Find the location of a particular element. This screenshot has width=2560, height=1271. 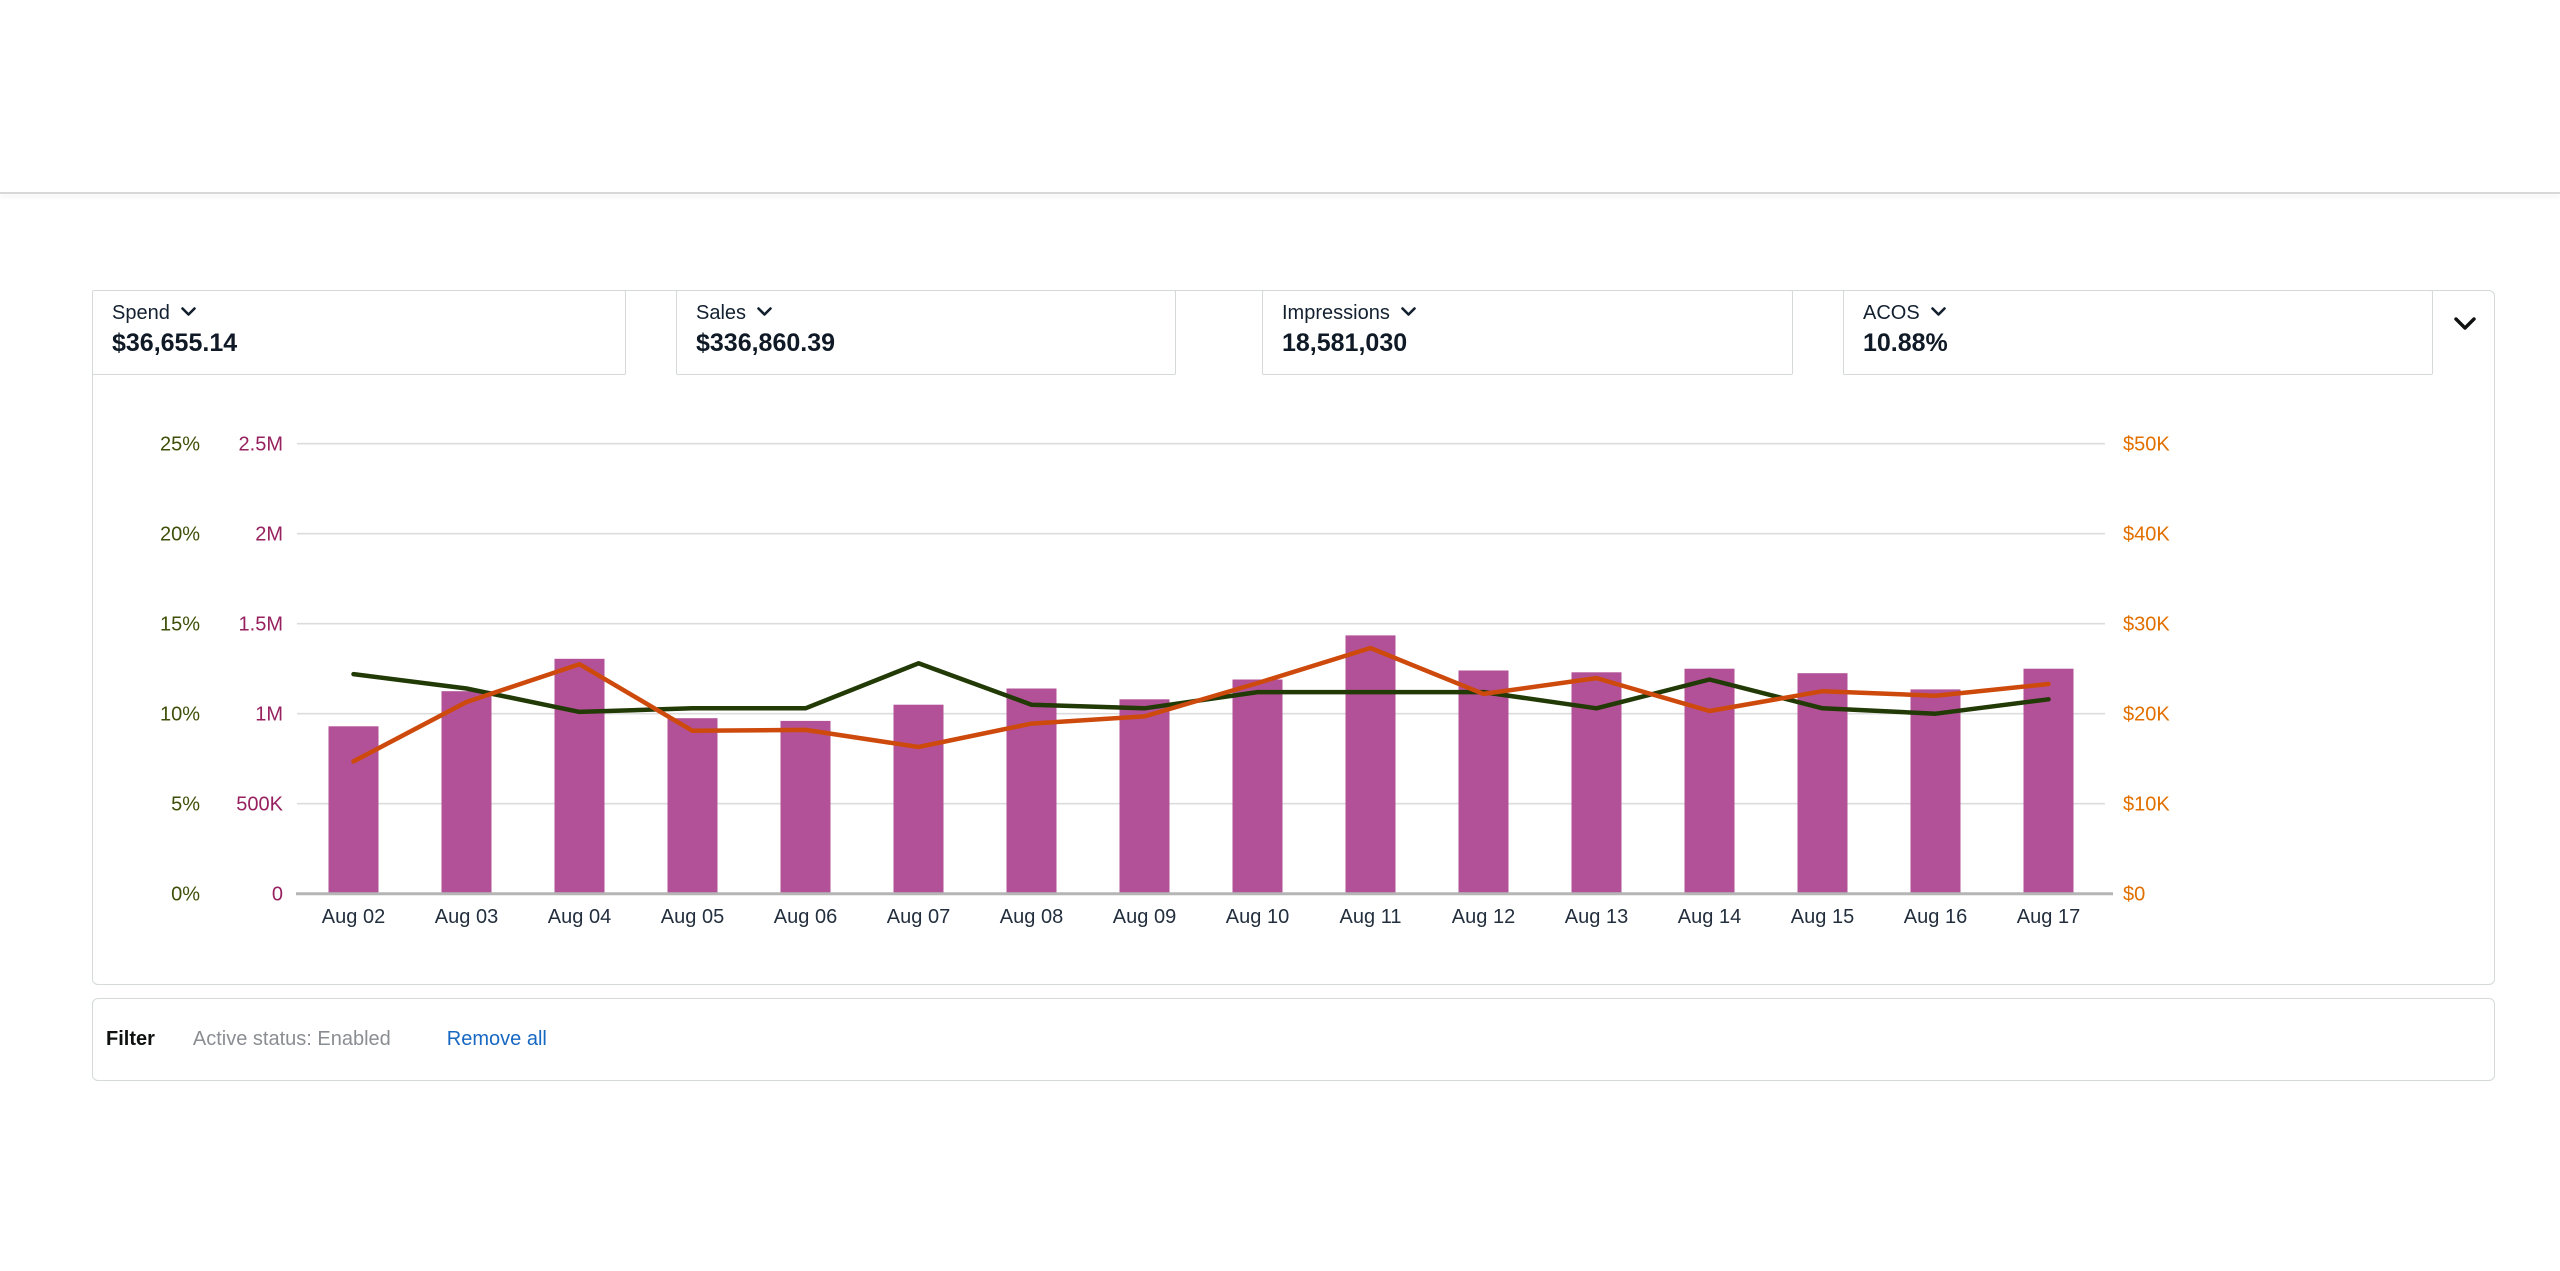

impressions-bars is located at coordinates (1201, 764).